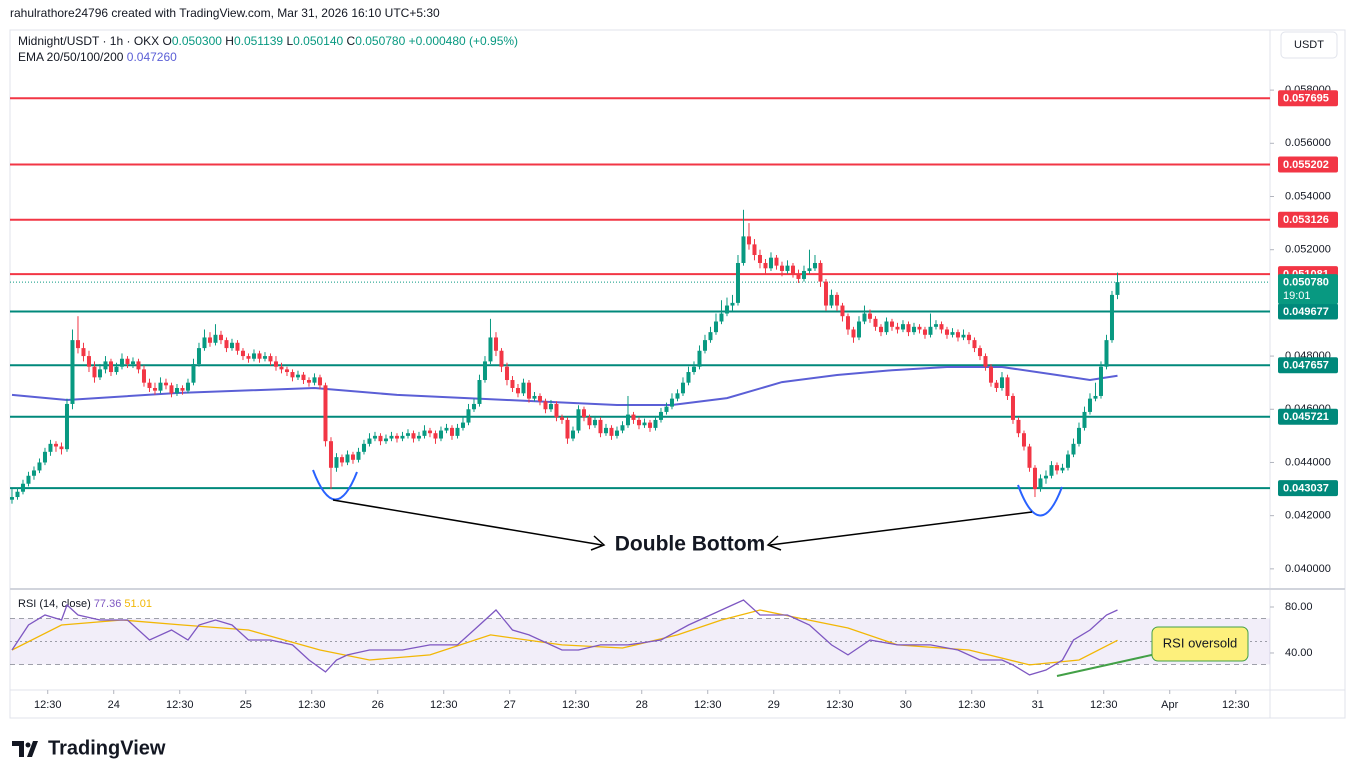 The height and width of the screenshot is (779, 1355). I want to click on currency: USDT, so click(1309, 45).